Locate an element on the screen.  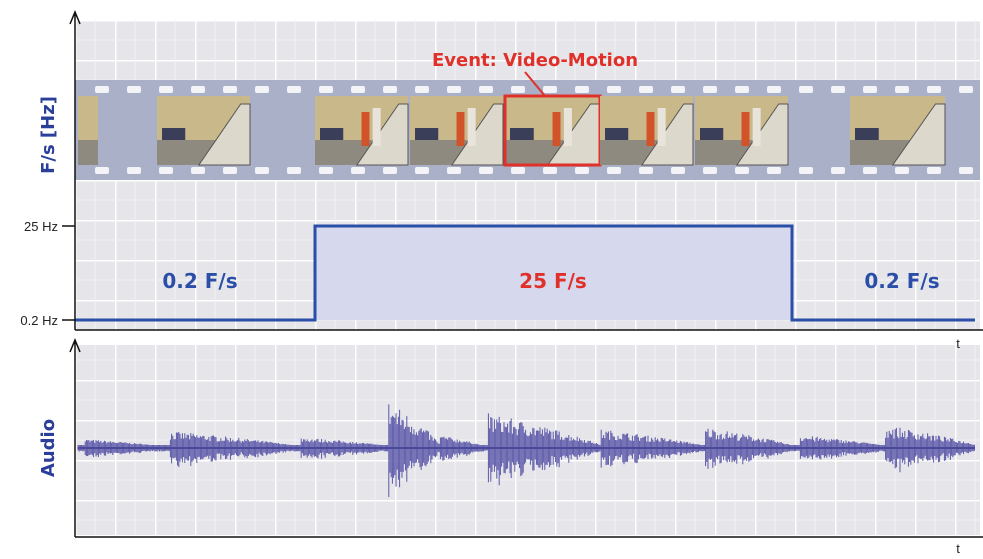
event-pointer is located at coordinates (535, 84).